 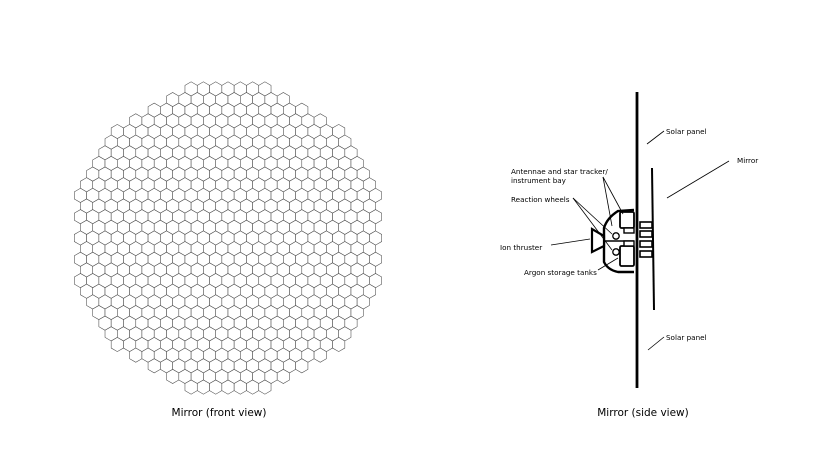 What do you see at coordinates (627, 220) in the screenshot?
I see `instrument-bay` at bounding box center [627, 220].